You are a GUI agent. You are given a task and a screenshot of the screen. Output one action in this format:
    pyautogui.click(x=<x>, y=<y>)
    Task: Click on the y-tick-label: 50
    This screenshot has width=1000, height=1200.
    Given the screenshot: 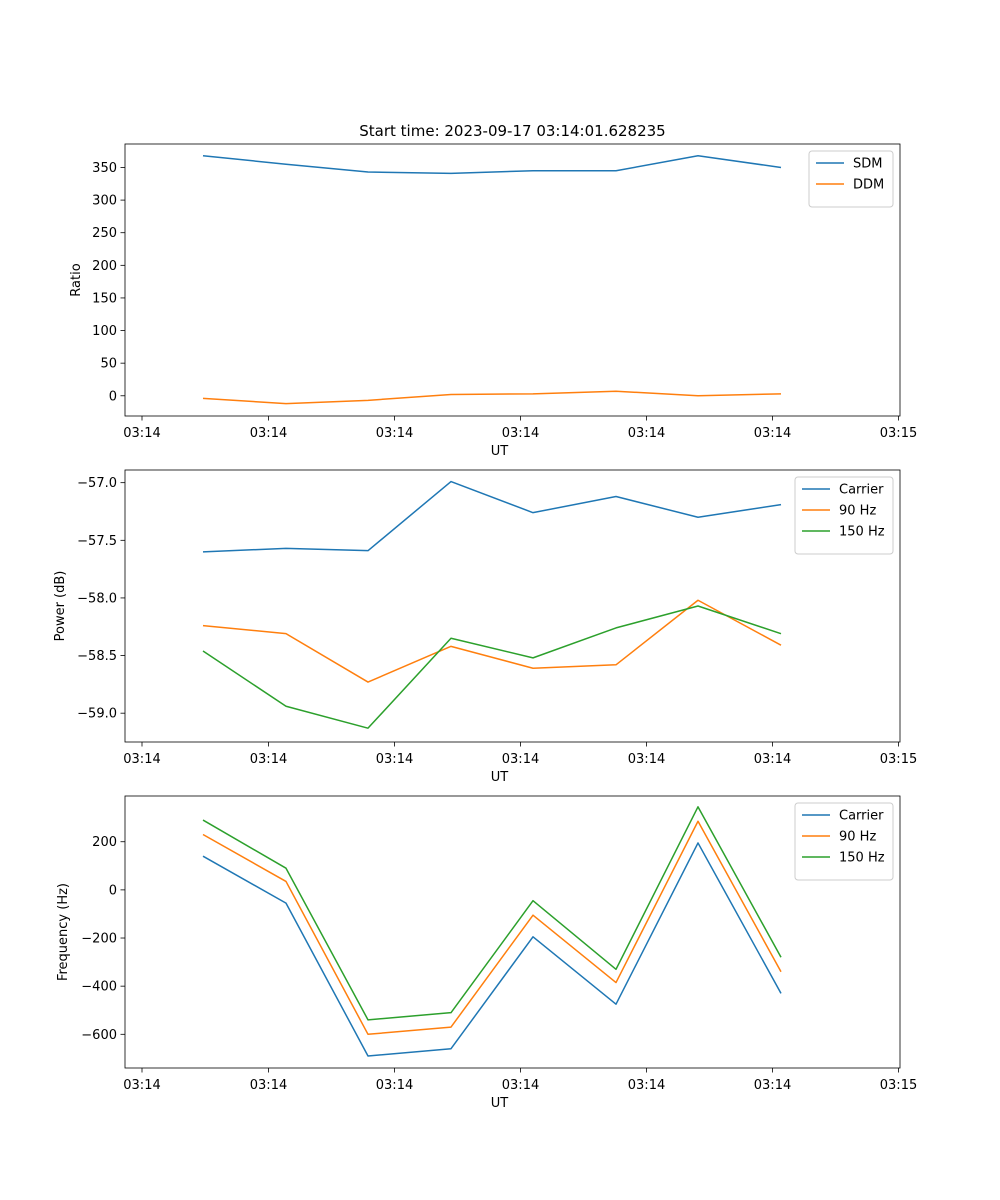 What is the action you would take?
    pyautogui.click(x=108, y=364)
    